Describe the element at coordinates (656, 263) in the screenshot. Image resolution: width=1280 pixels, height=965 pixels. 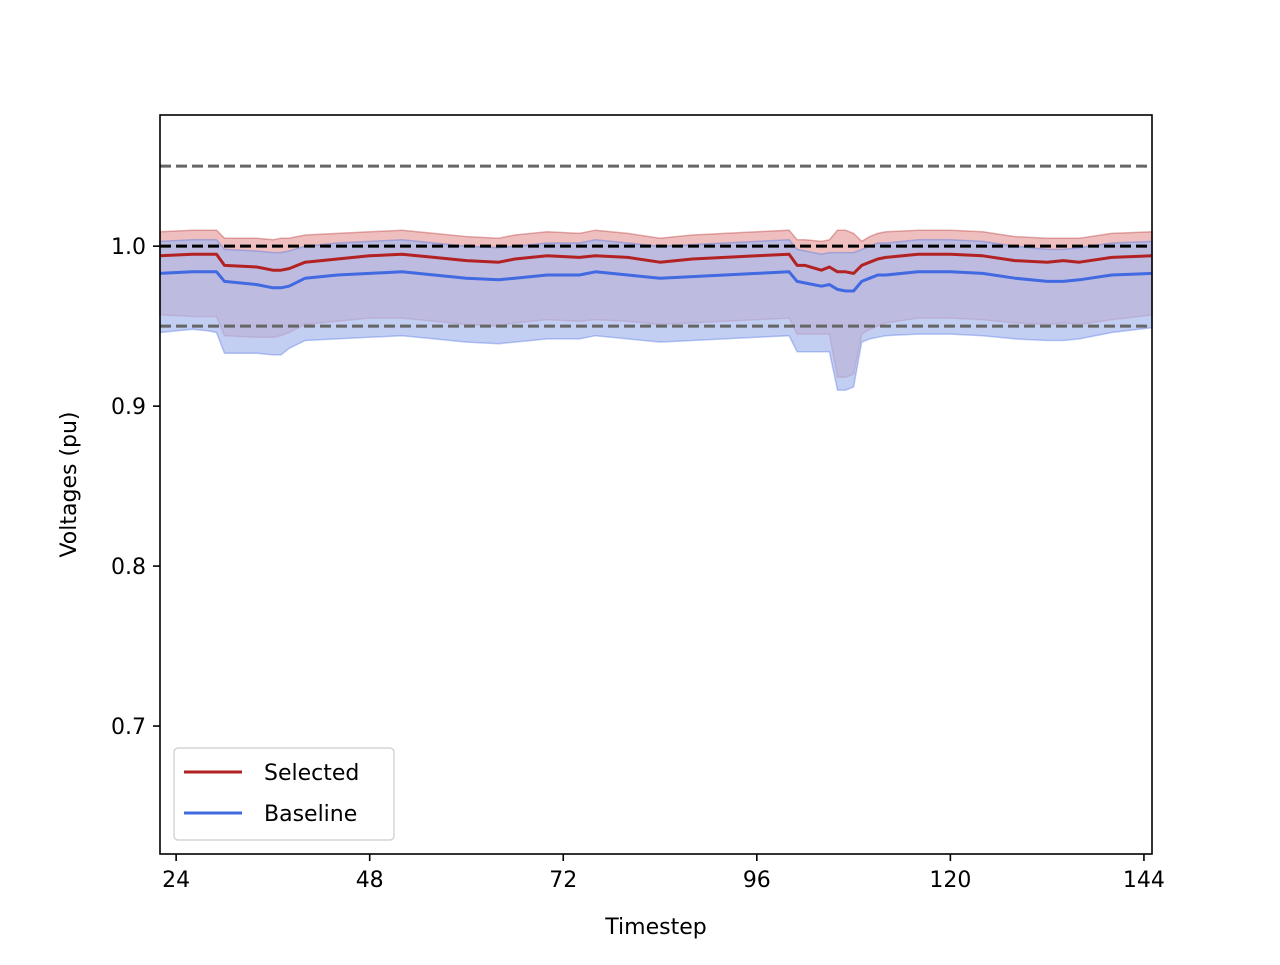
I see `series-line-selected` at that location.